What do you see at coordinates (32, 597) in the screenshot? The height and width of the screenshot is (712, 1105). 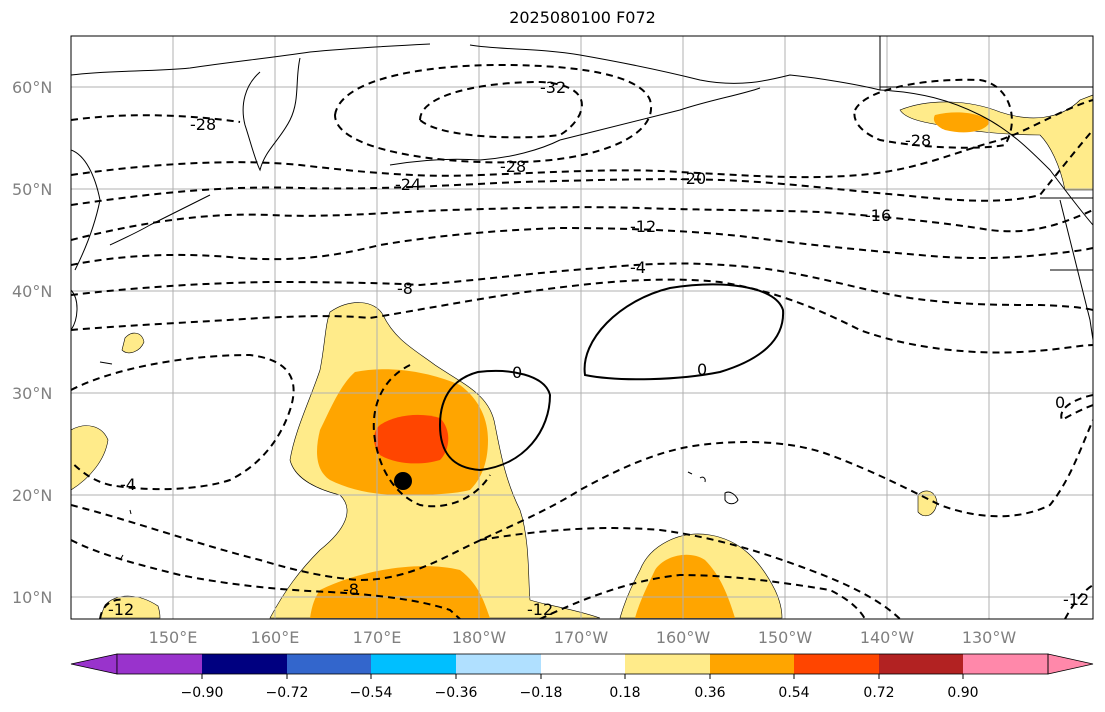 I see `lat-label: 10°N` at bounding box center [32, 597].